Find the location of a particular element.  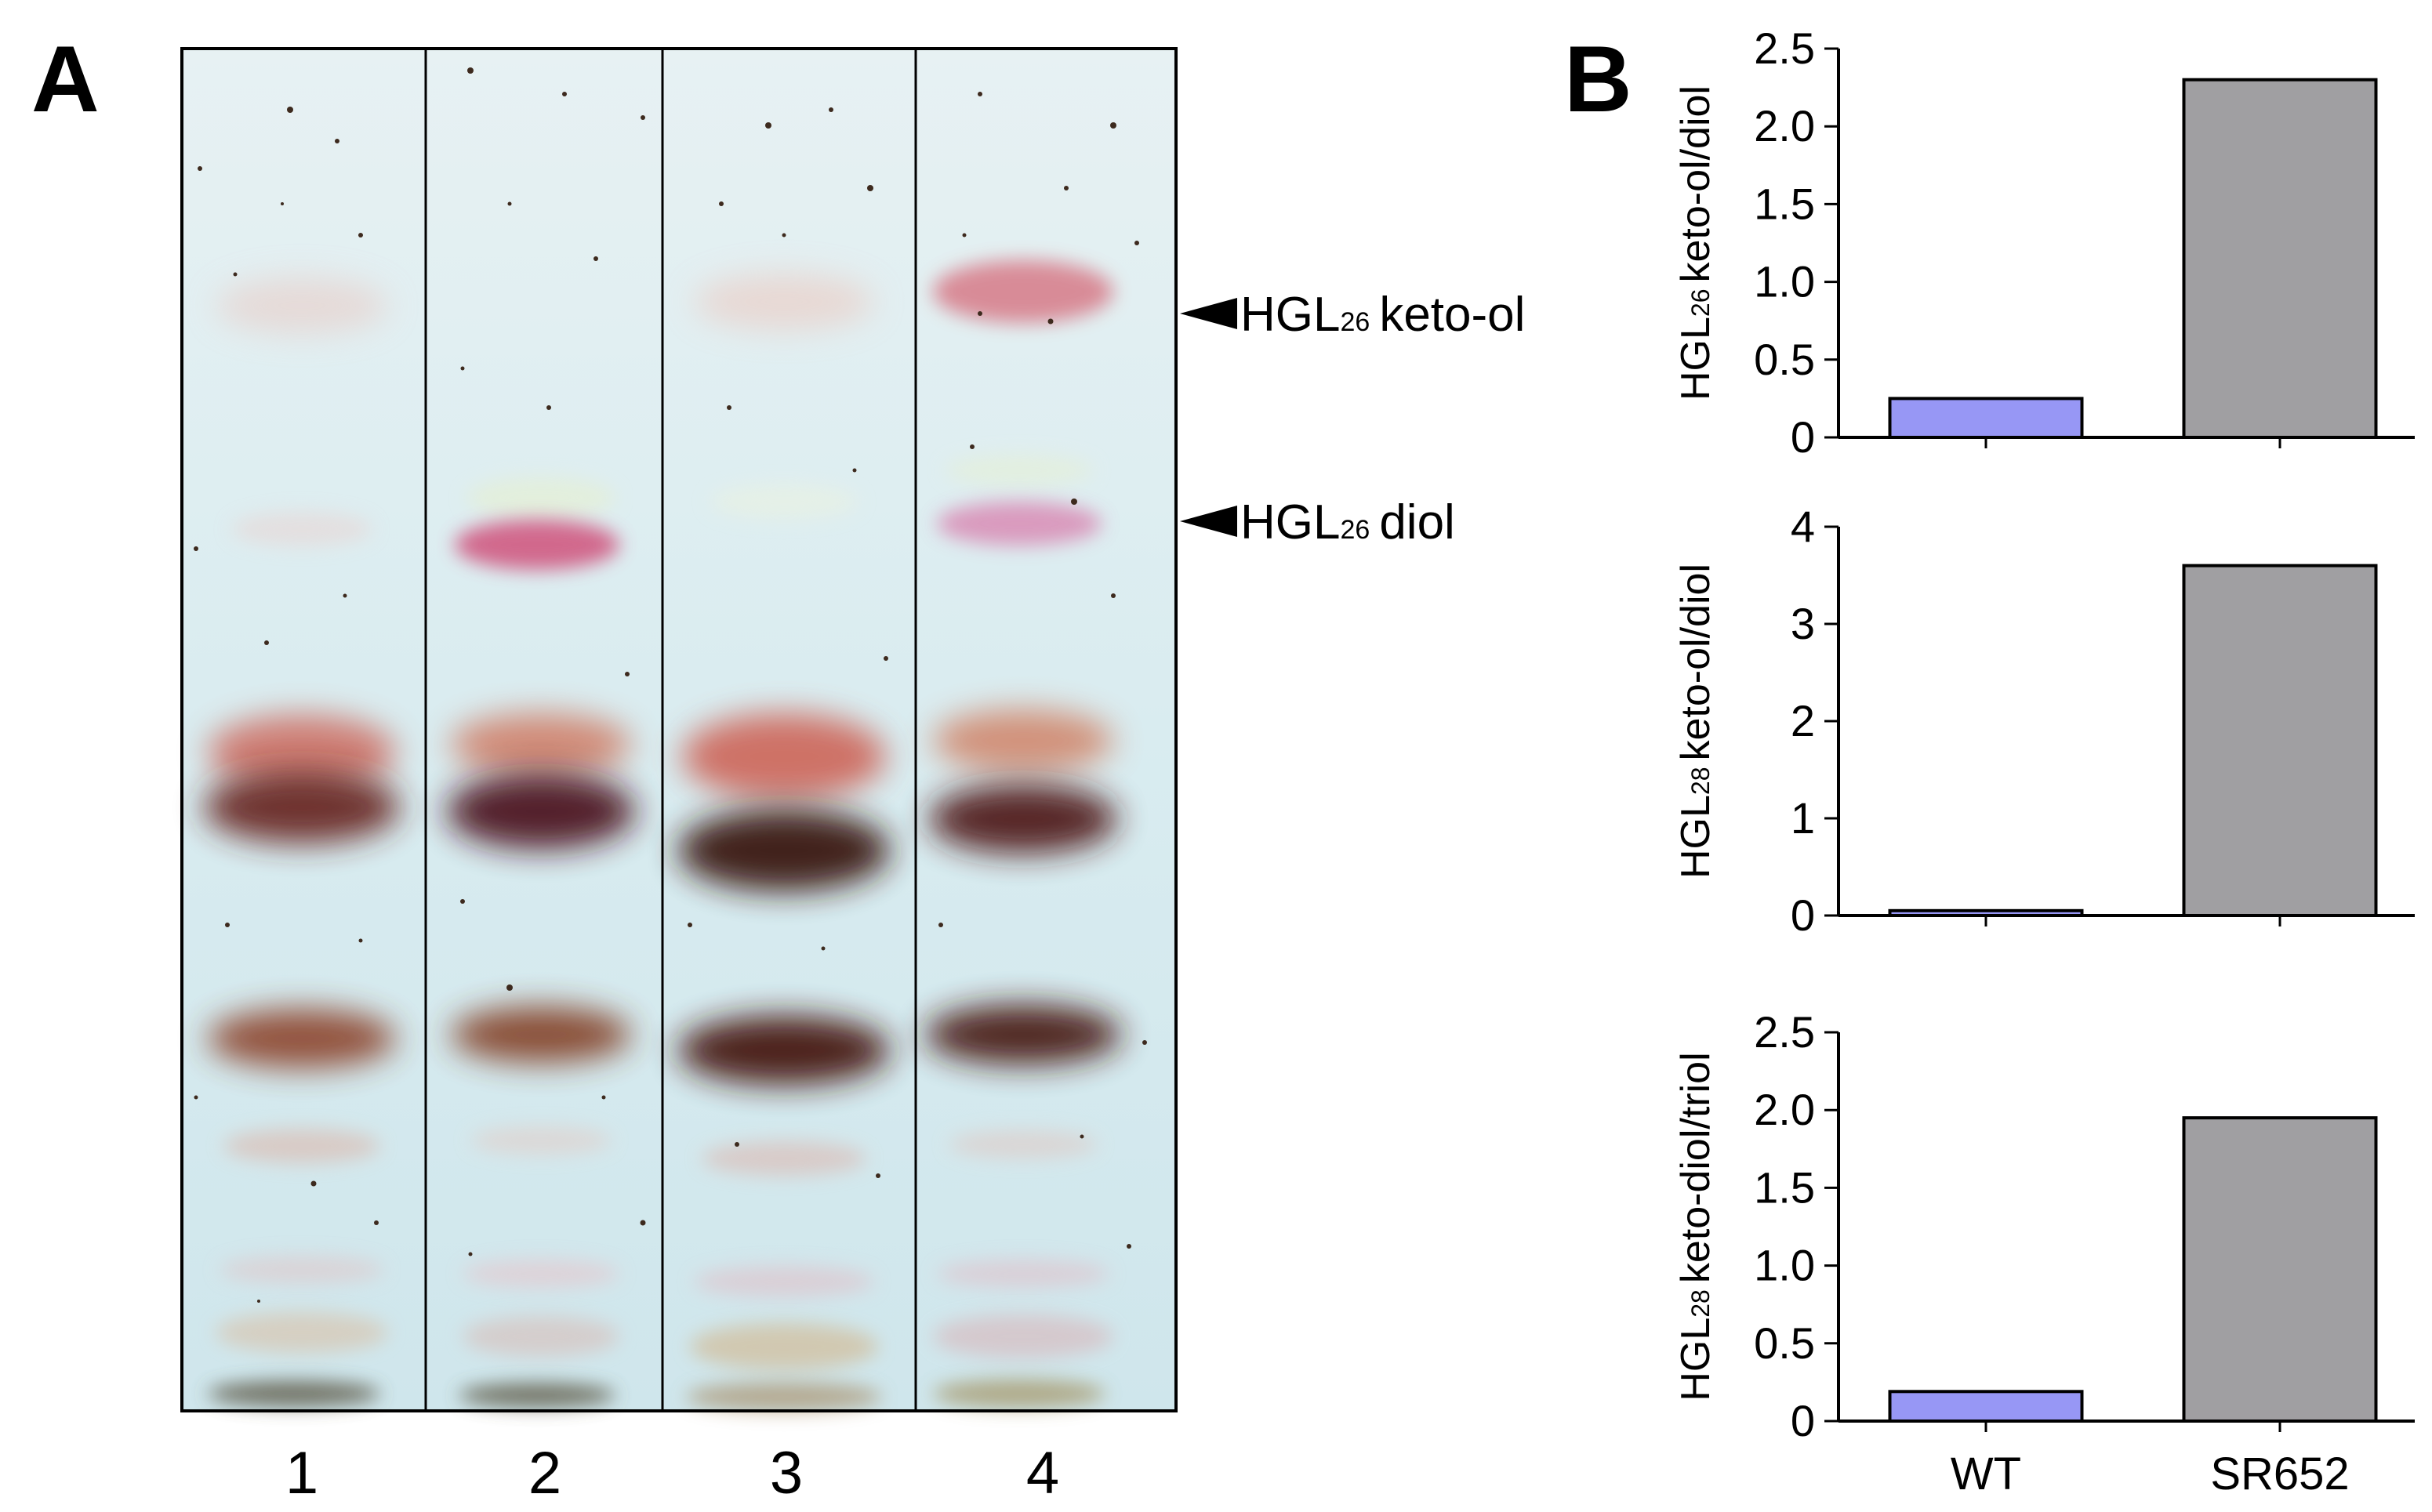

diol-arrow-icon is located at coordinates (1209, 521).